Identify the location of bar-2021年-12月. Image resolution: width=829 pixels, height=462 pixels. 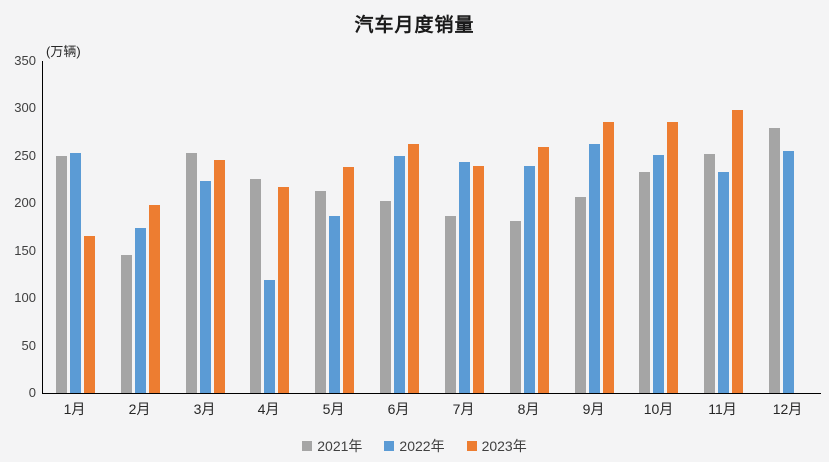
(774, 260).